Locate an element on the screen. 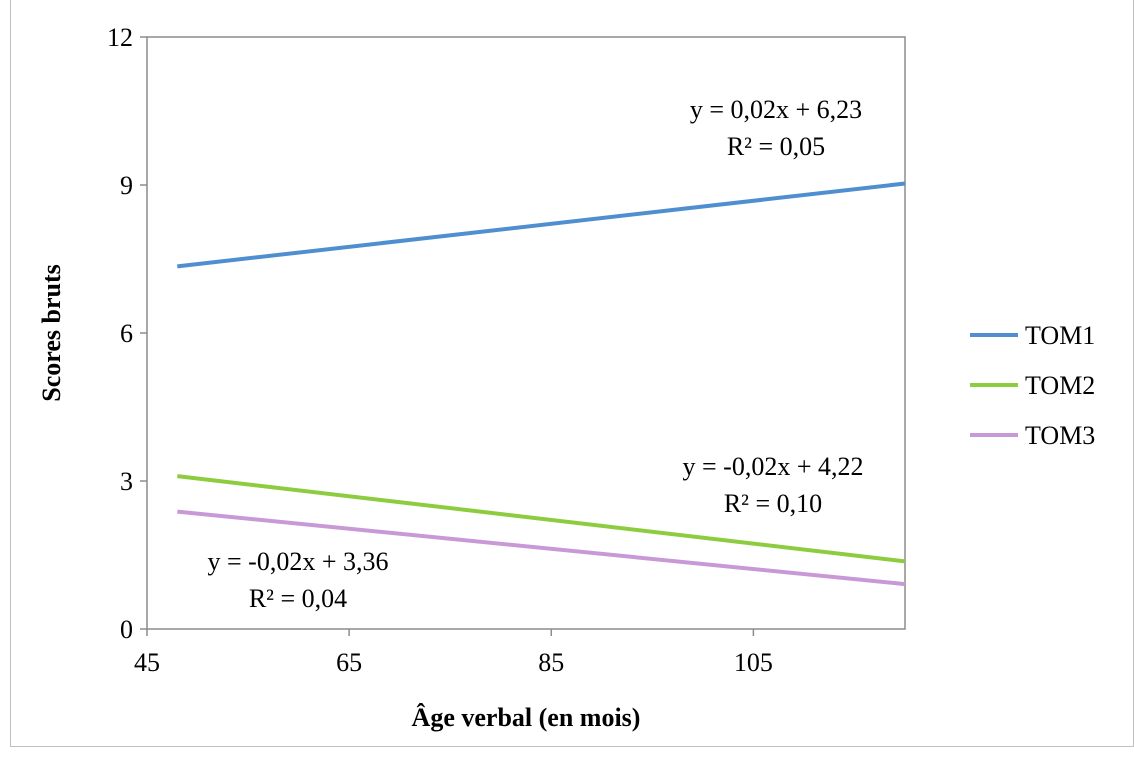  y-tick-label: 12 is located at coordinates (120, 37).